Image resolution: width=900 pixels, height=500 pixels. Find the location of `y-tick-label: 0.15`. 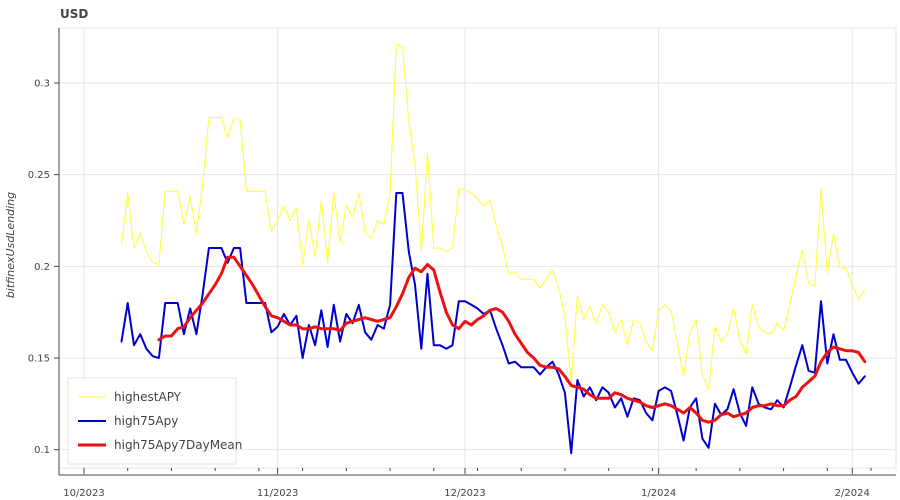

y-tick-label: 0.15 is located at coordinates (39, 359).